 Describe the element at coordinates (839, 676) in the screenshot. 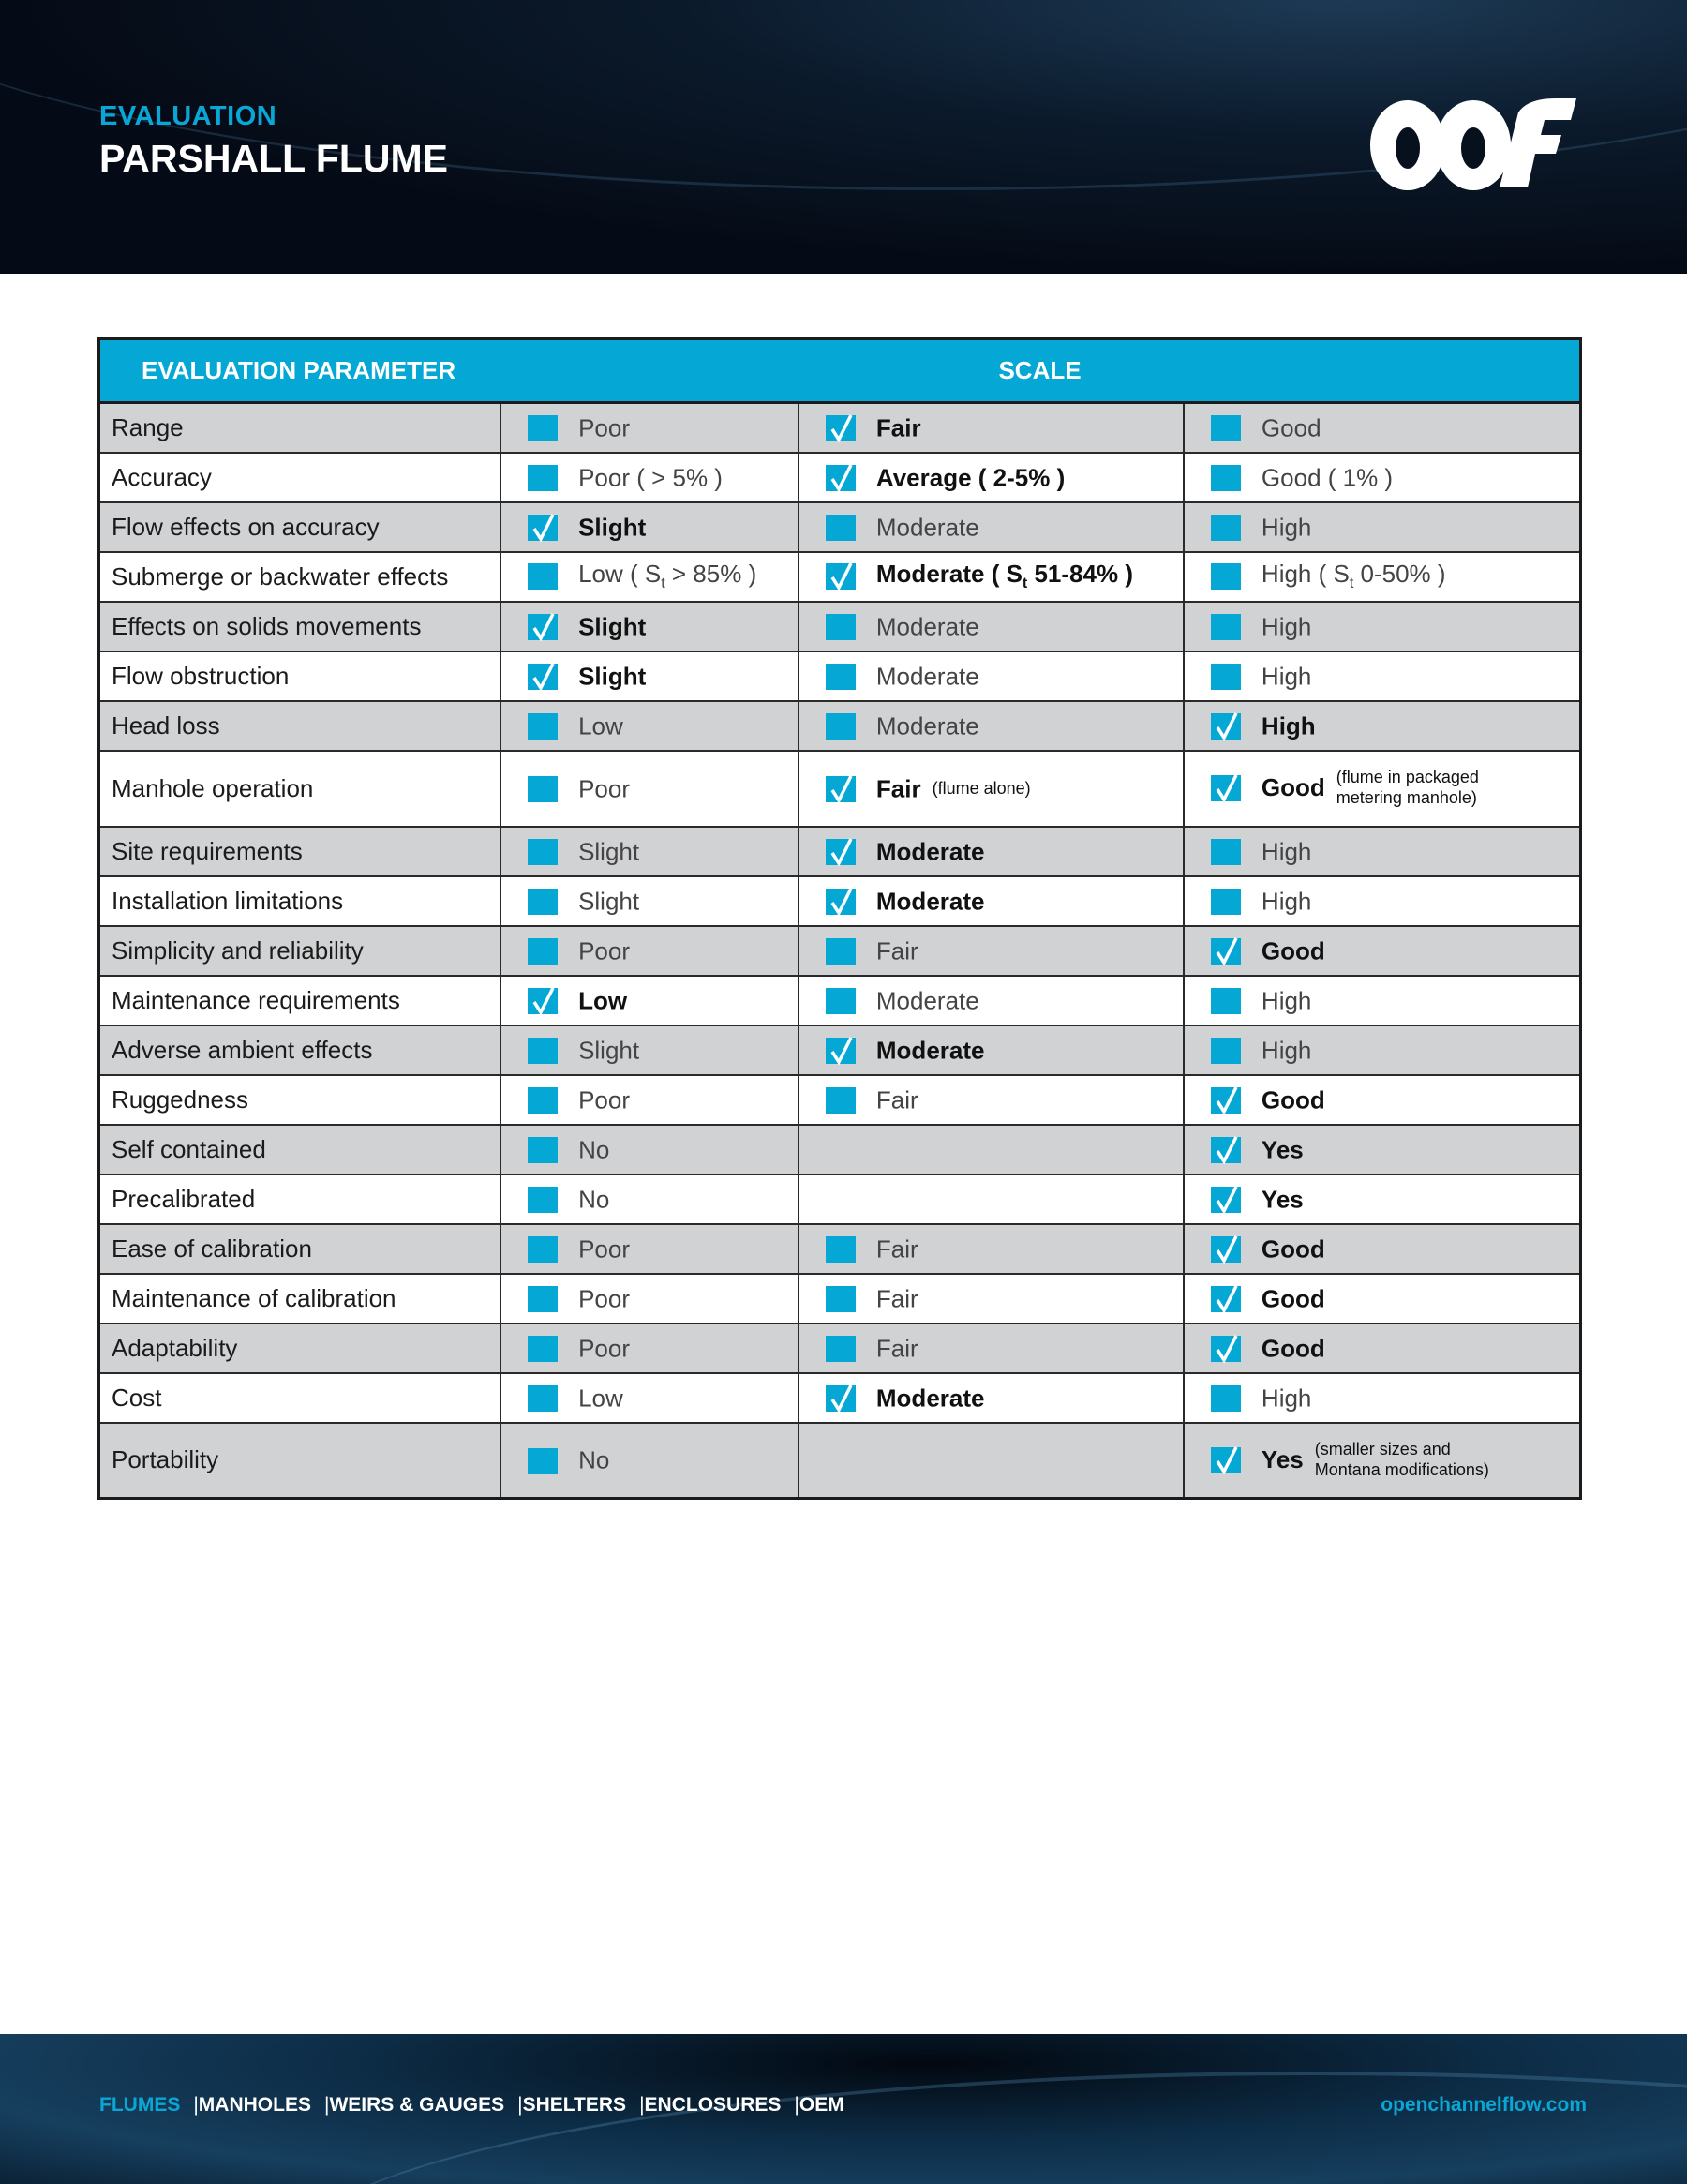

I see `table-row: Flow obstruction Slight Moderate High` at that location.